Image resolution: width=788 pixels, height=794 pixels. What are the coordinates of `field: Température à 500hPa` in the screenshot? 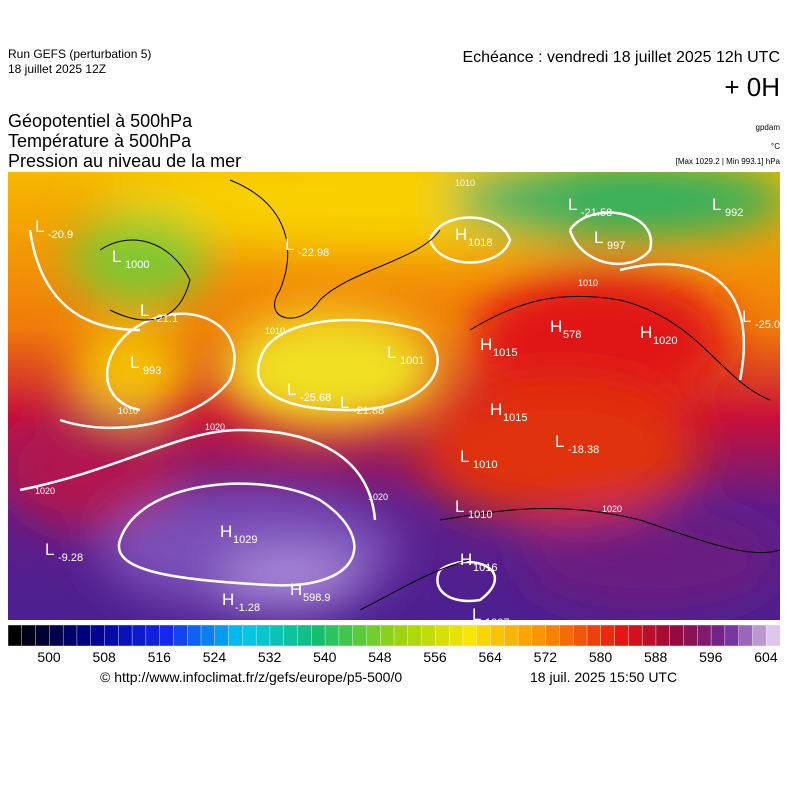 It's located at (100, 141).